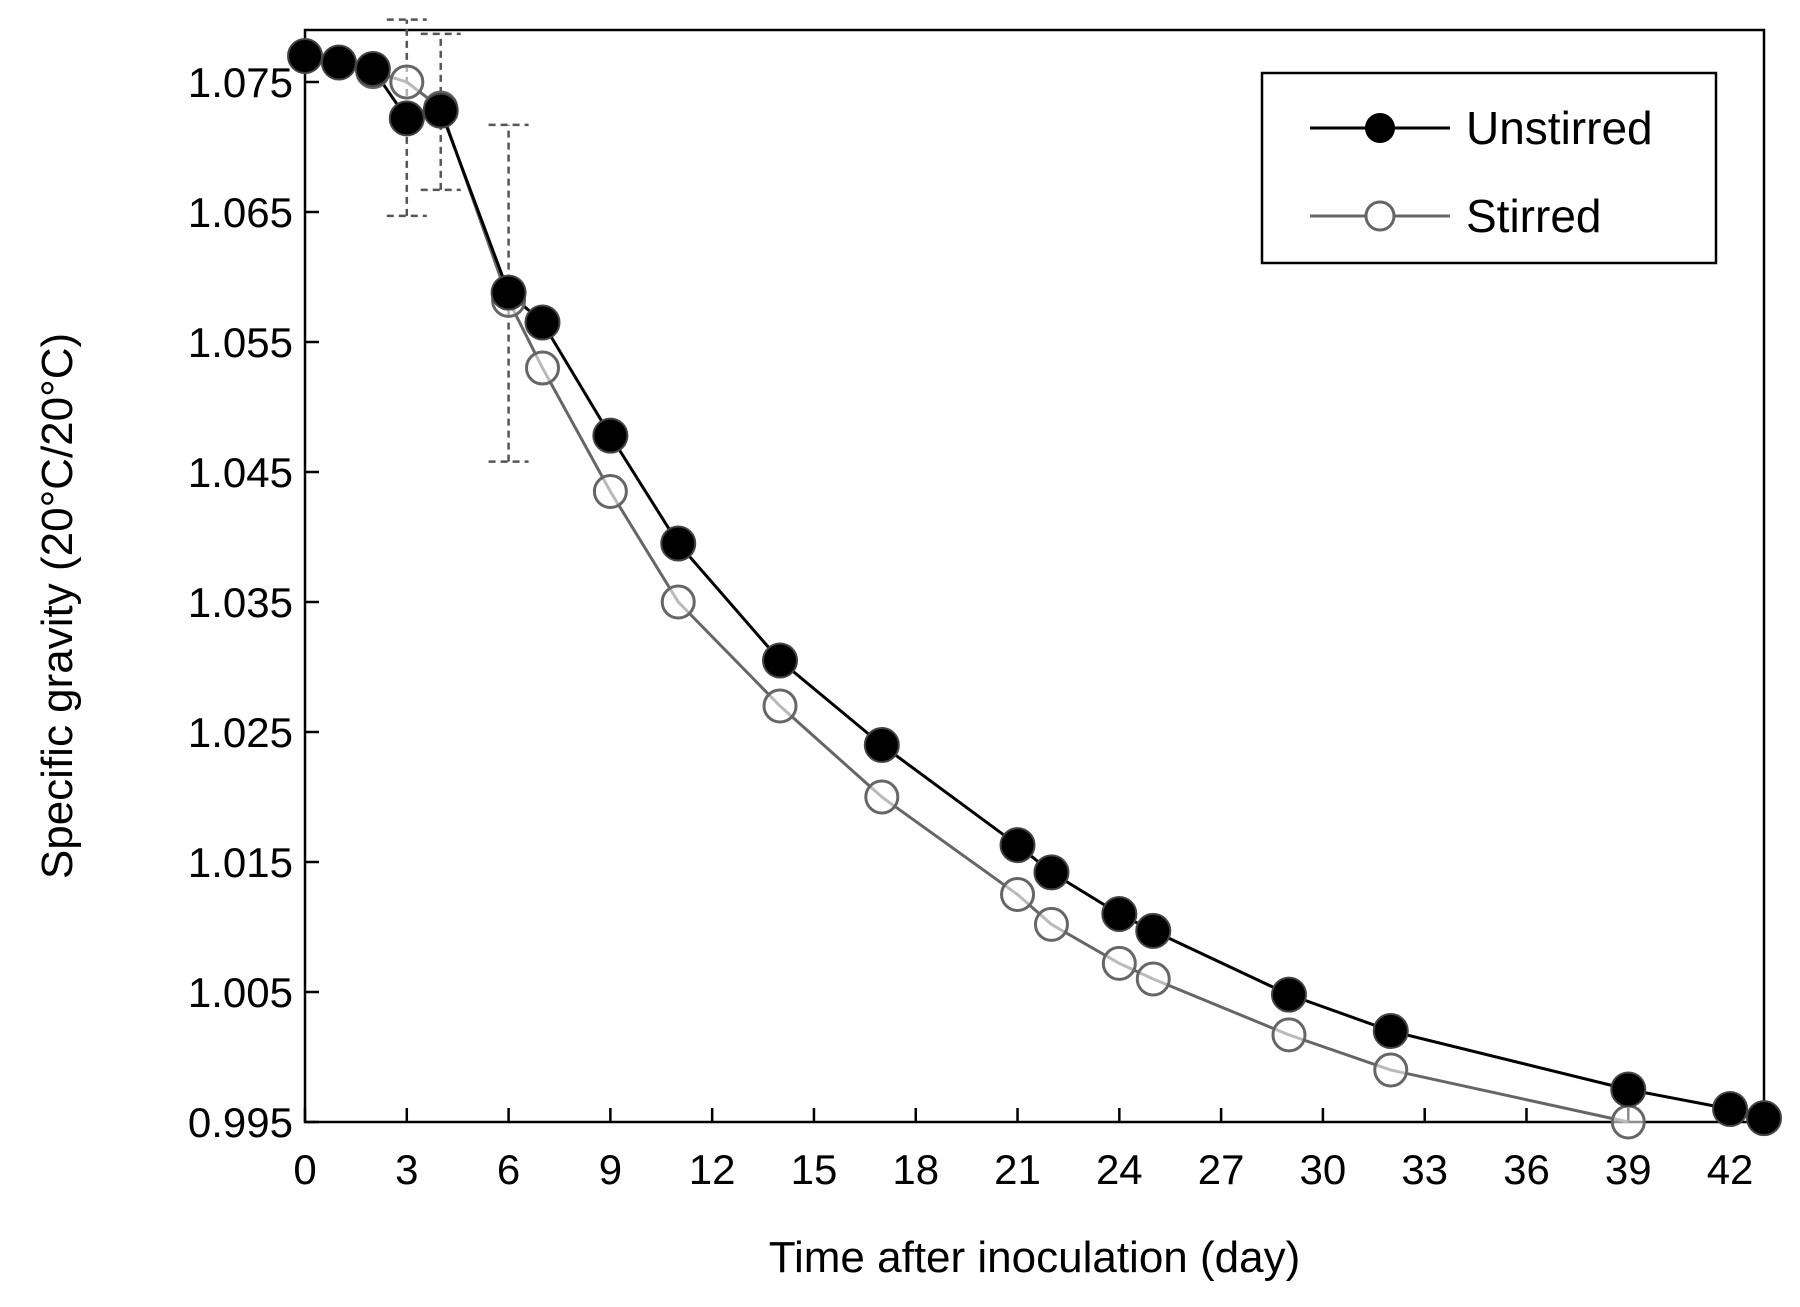 This screenshot has width=1800, height=1307. Describe the element at coordinates (1533, 216) in the screenshot. I see `legend-label-stirred: Stirred` at that location.